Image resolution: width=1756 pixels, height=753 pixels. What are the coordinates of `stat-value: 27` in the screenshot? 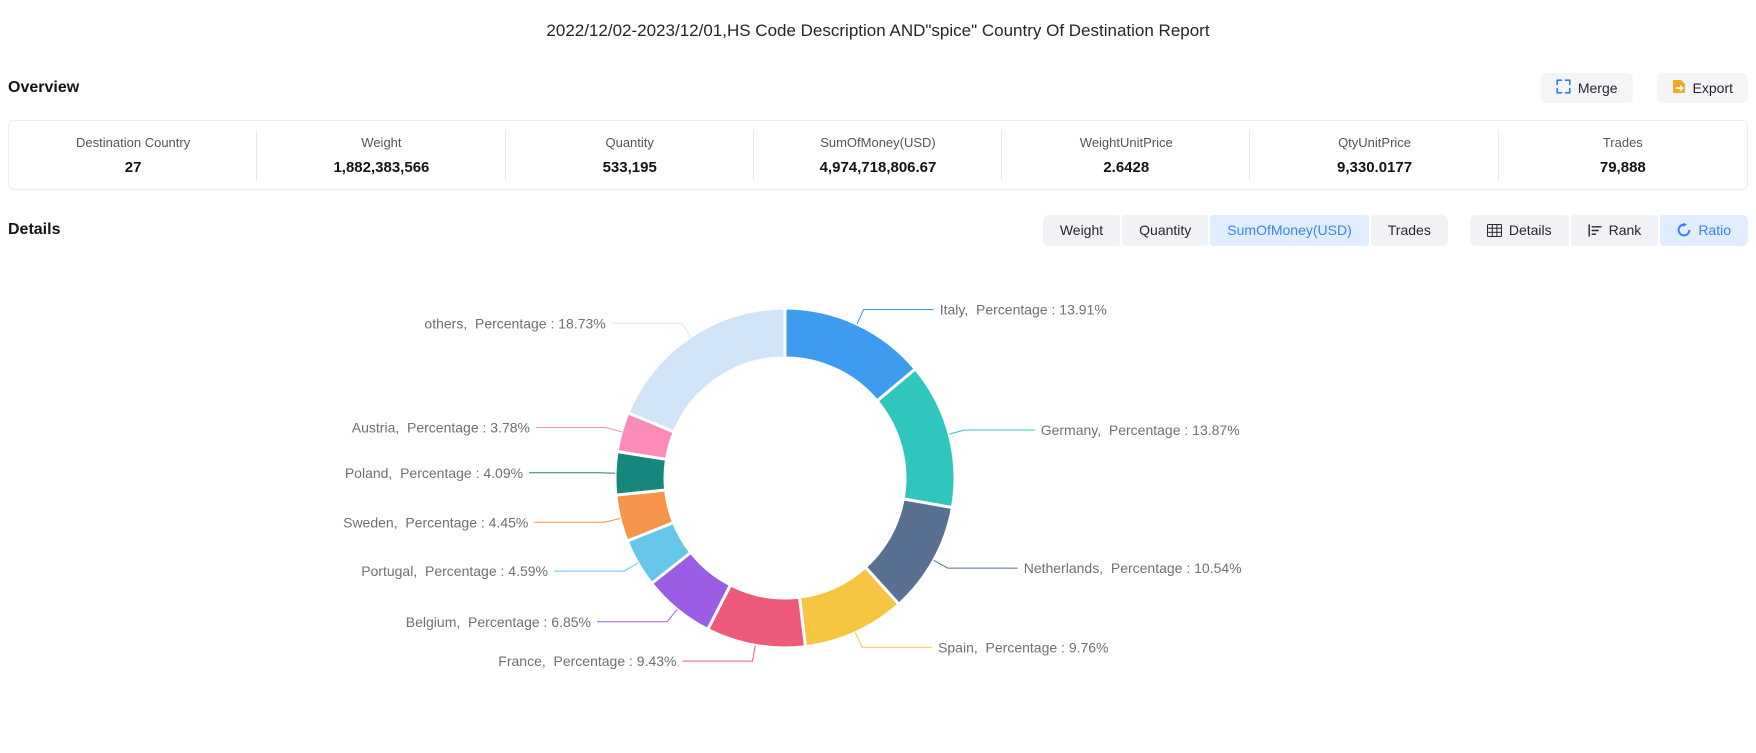 It's located at (133, 167).